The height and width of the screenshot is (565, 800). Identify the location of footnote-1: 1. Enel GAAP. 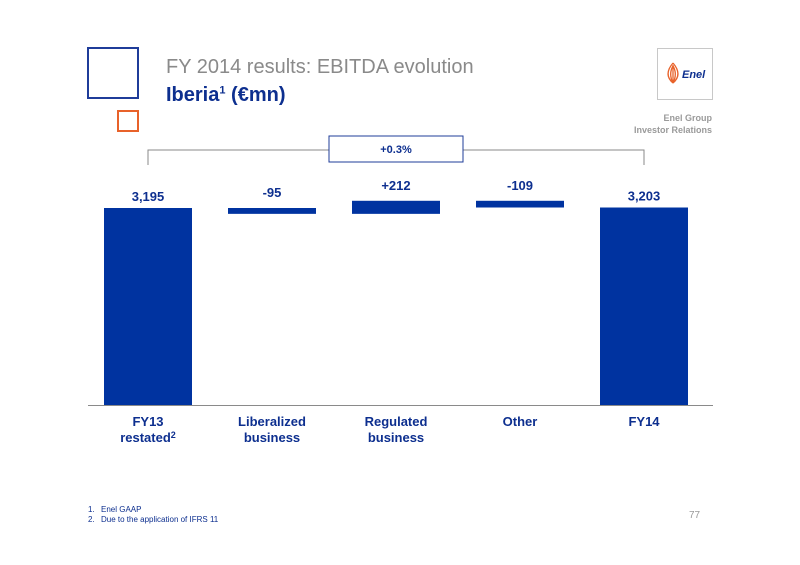
(153, 510).